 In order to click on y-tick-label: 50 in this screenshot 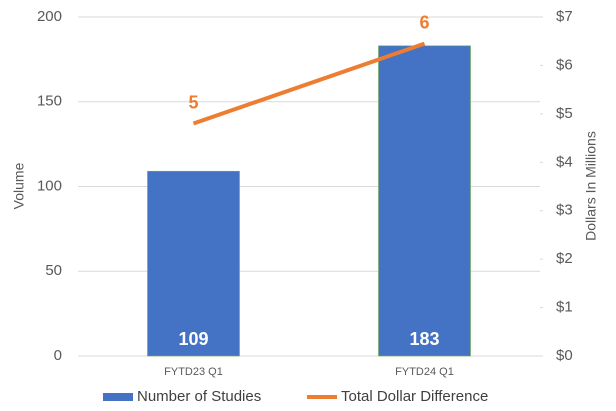, I will do `click(53, 270)`.